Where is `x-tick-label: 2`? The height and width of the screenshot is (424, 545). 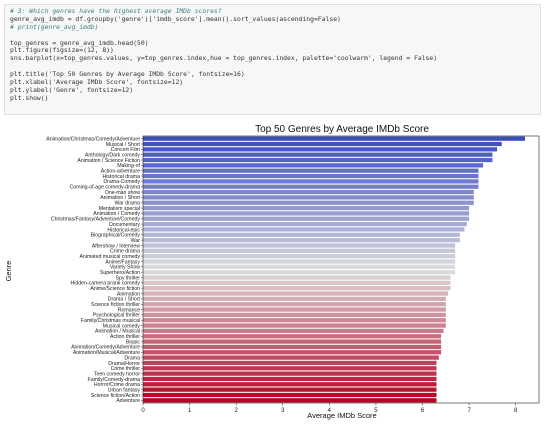 x-tick-label: 2 is located at coordinates (237, 411).